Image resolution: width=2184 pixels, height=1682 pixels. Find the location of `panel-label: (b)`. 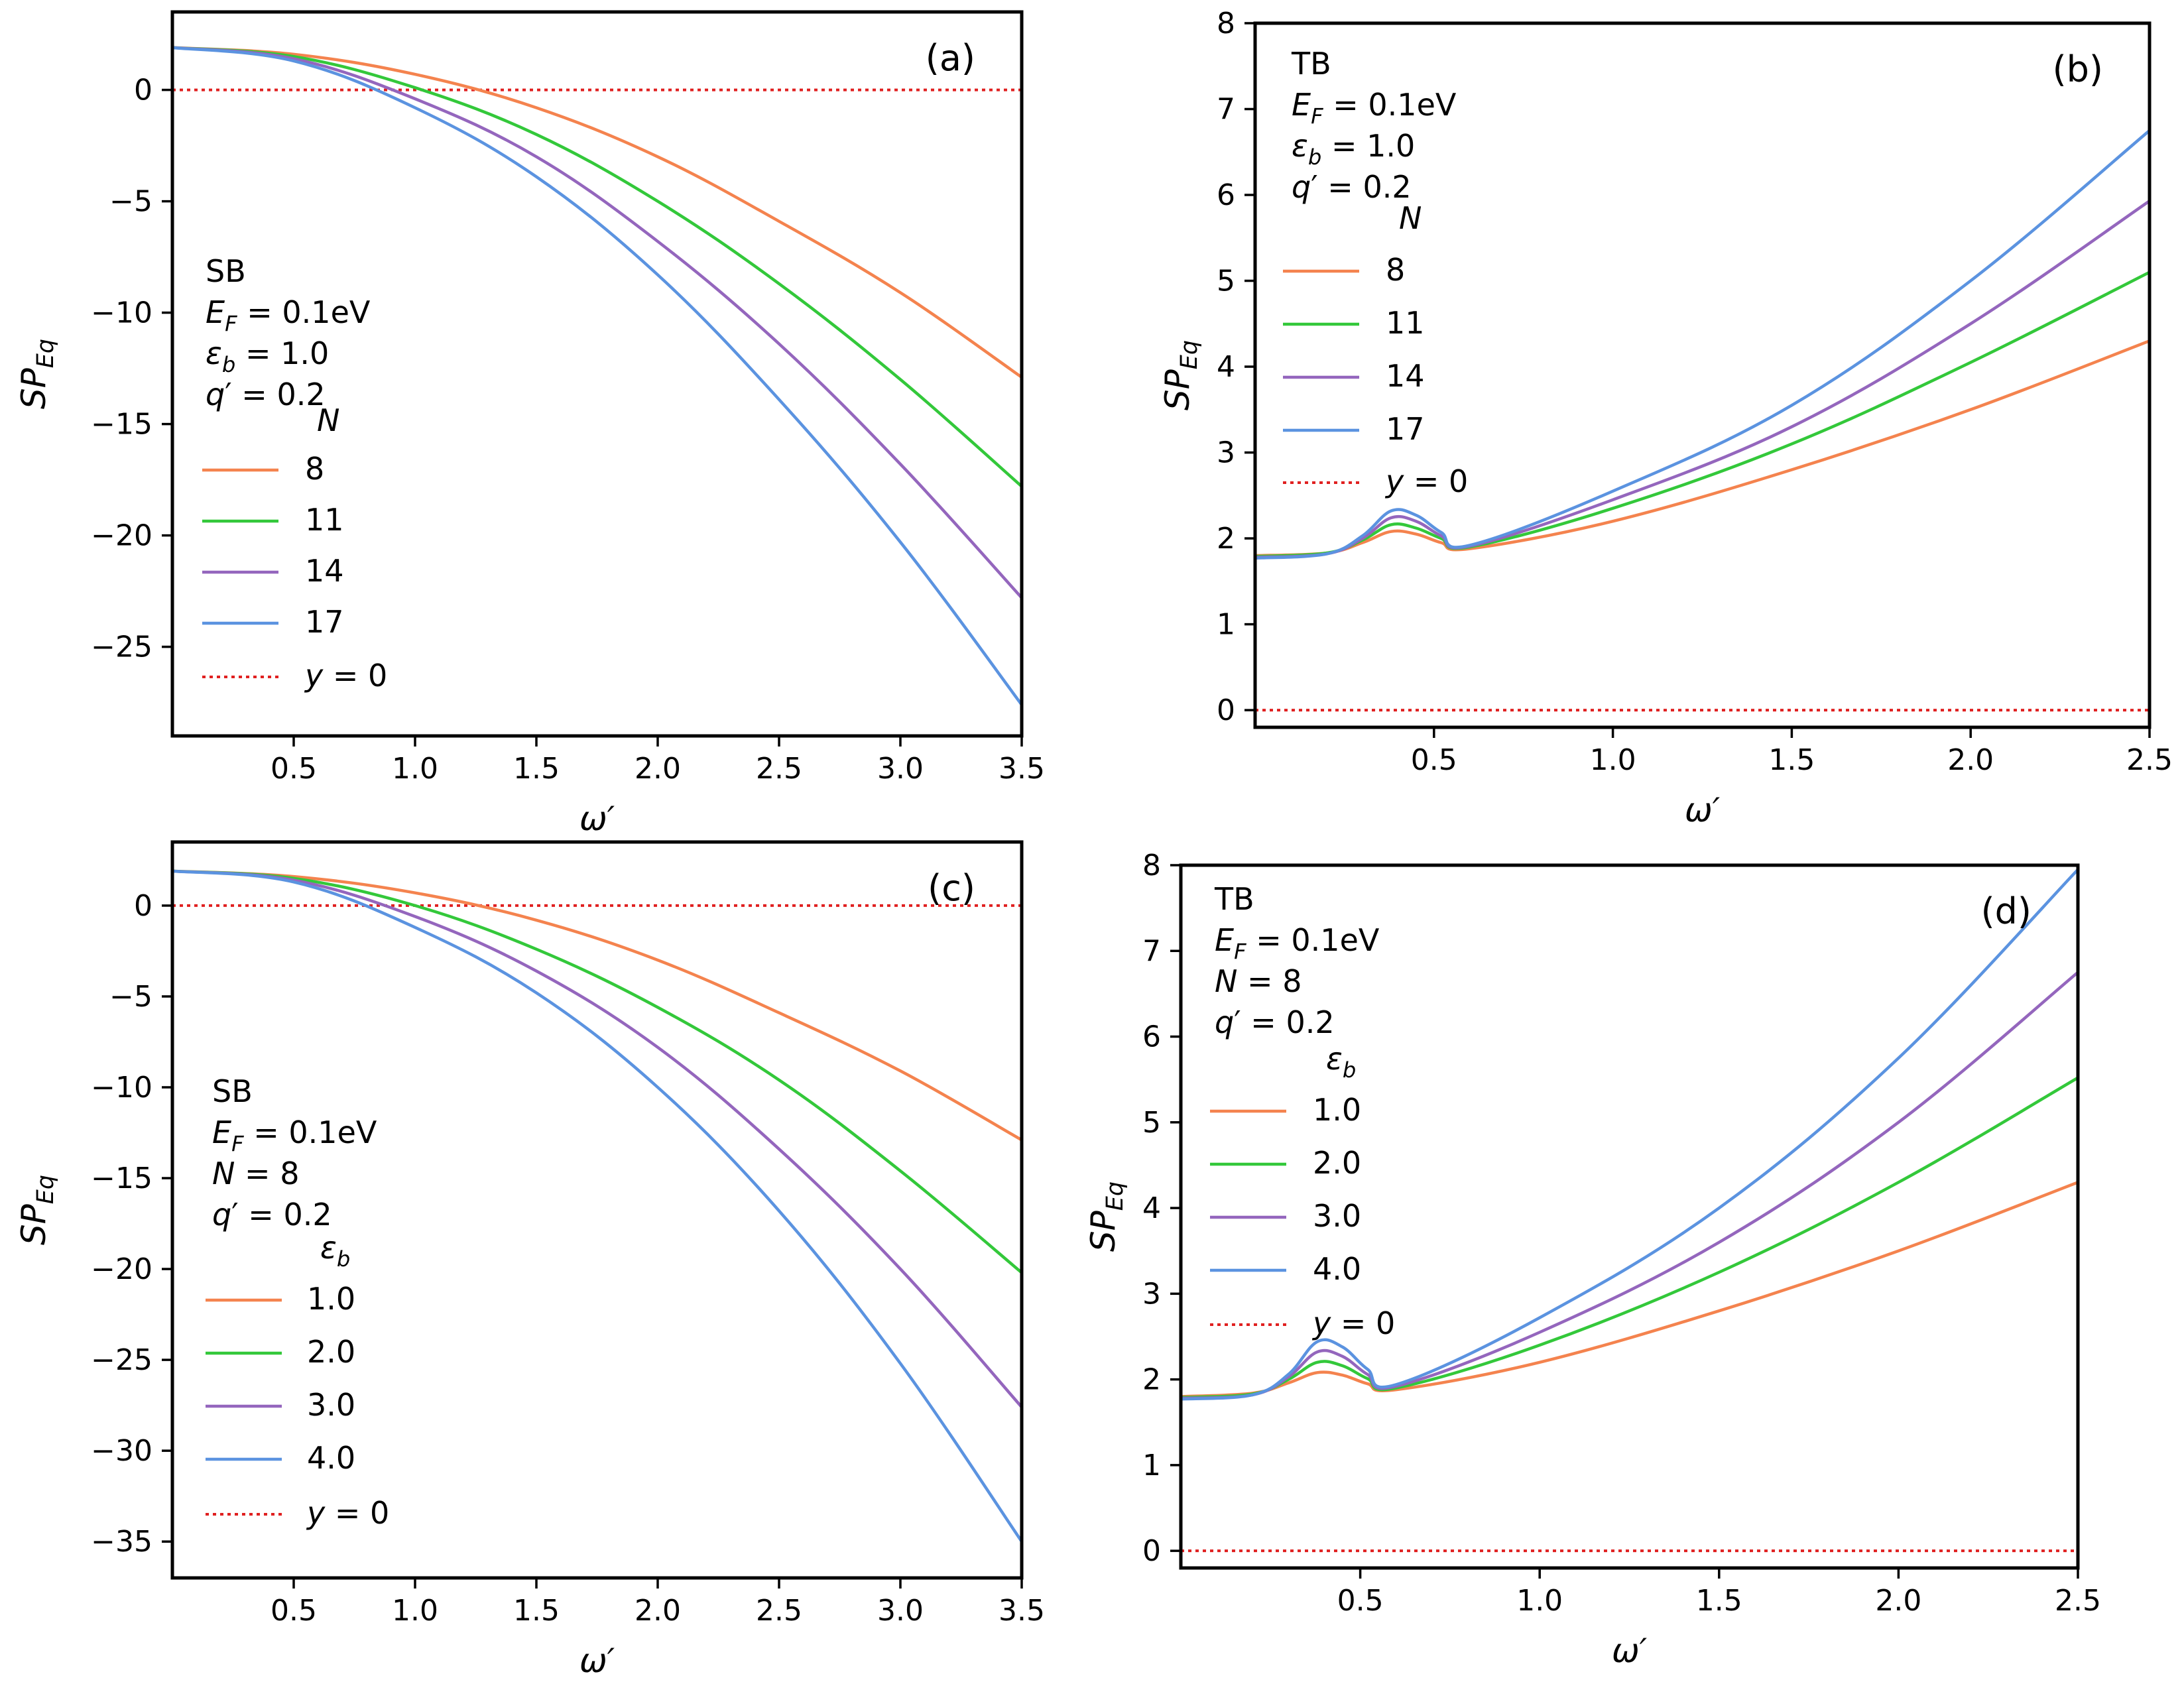

panel-label: (b) is located at coordinates (2078, 69).